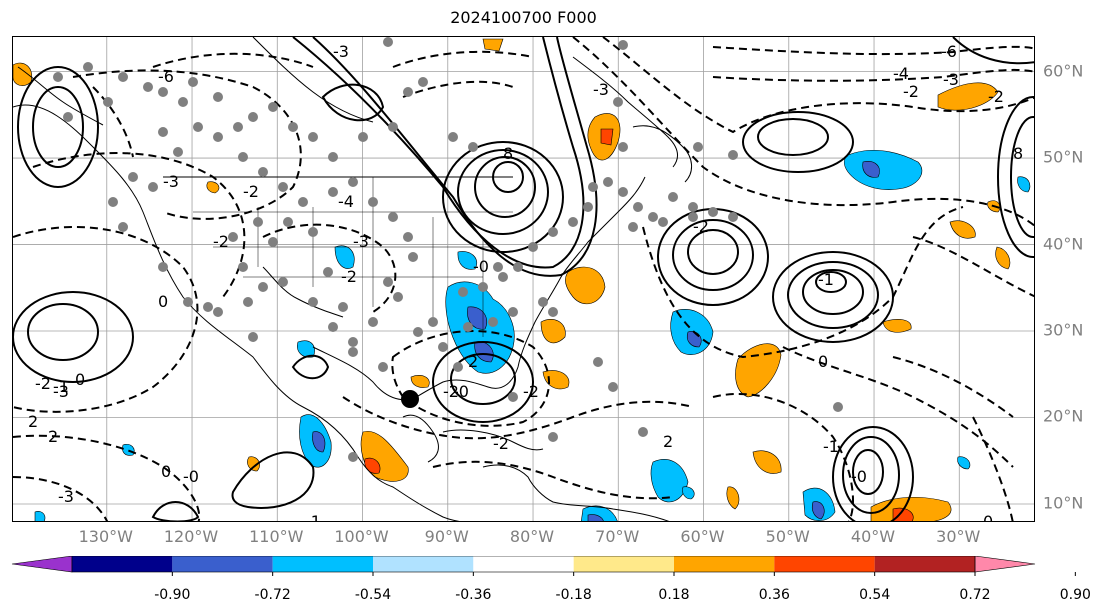  Describe the element at coordinates (875, 595) in the screenshot. I see `colorbar-tick-label: 0.54` at that location.